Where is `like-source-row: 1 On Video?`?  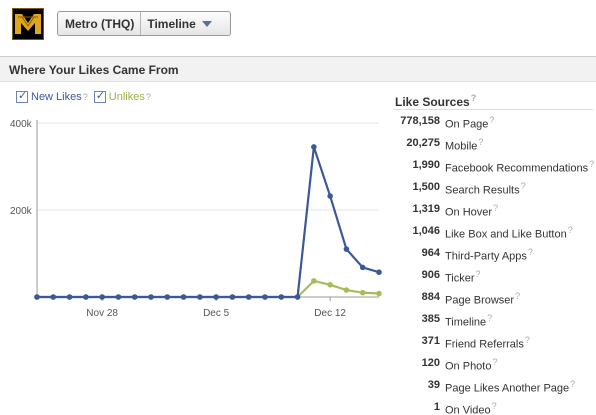 like-source-row: 1 On Video? is located at coordinates (493, 408).